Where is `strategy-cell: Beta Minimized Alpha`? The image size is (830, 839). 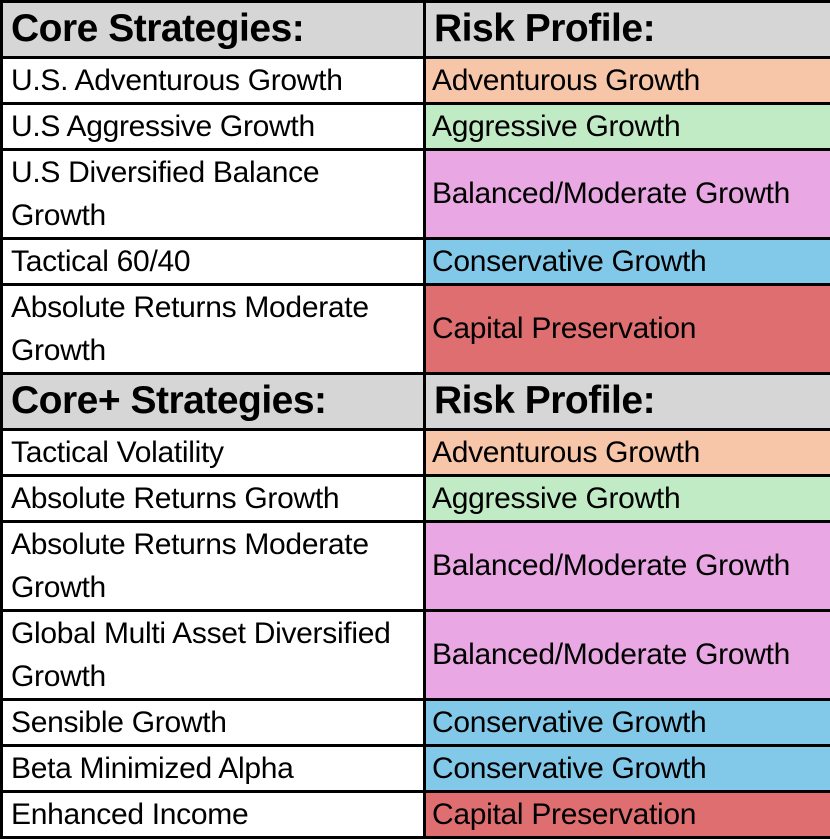
strategy-cell: Beta Minimized Alpha is located at coordinates (213, 769).